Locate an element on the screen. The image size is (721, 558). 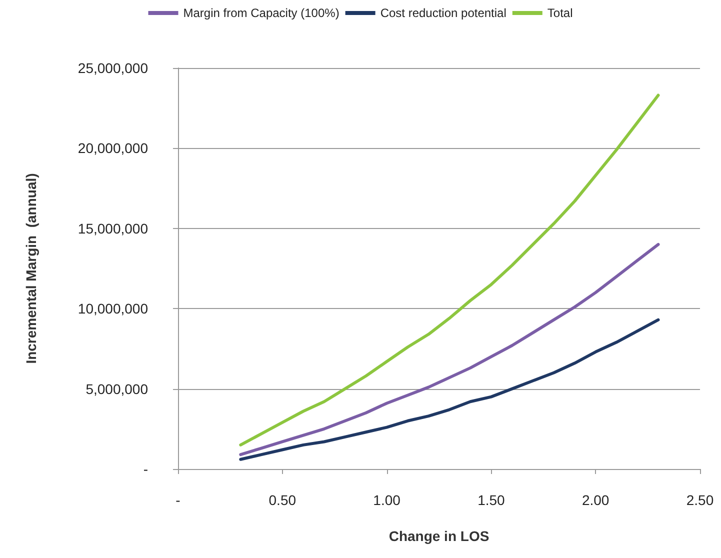
y-tick-label: 5,000,000 is located at coordinates (117, 388).